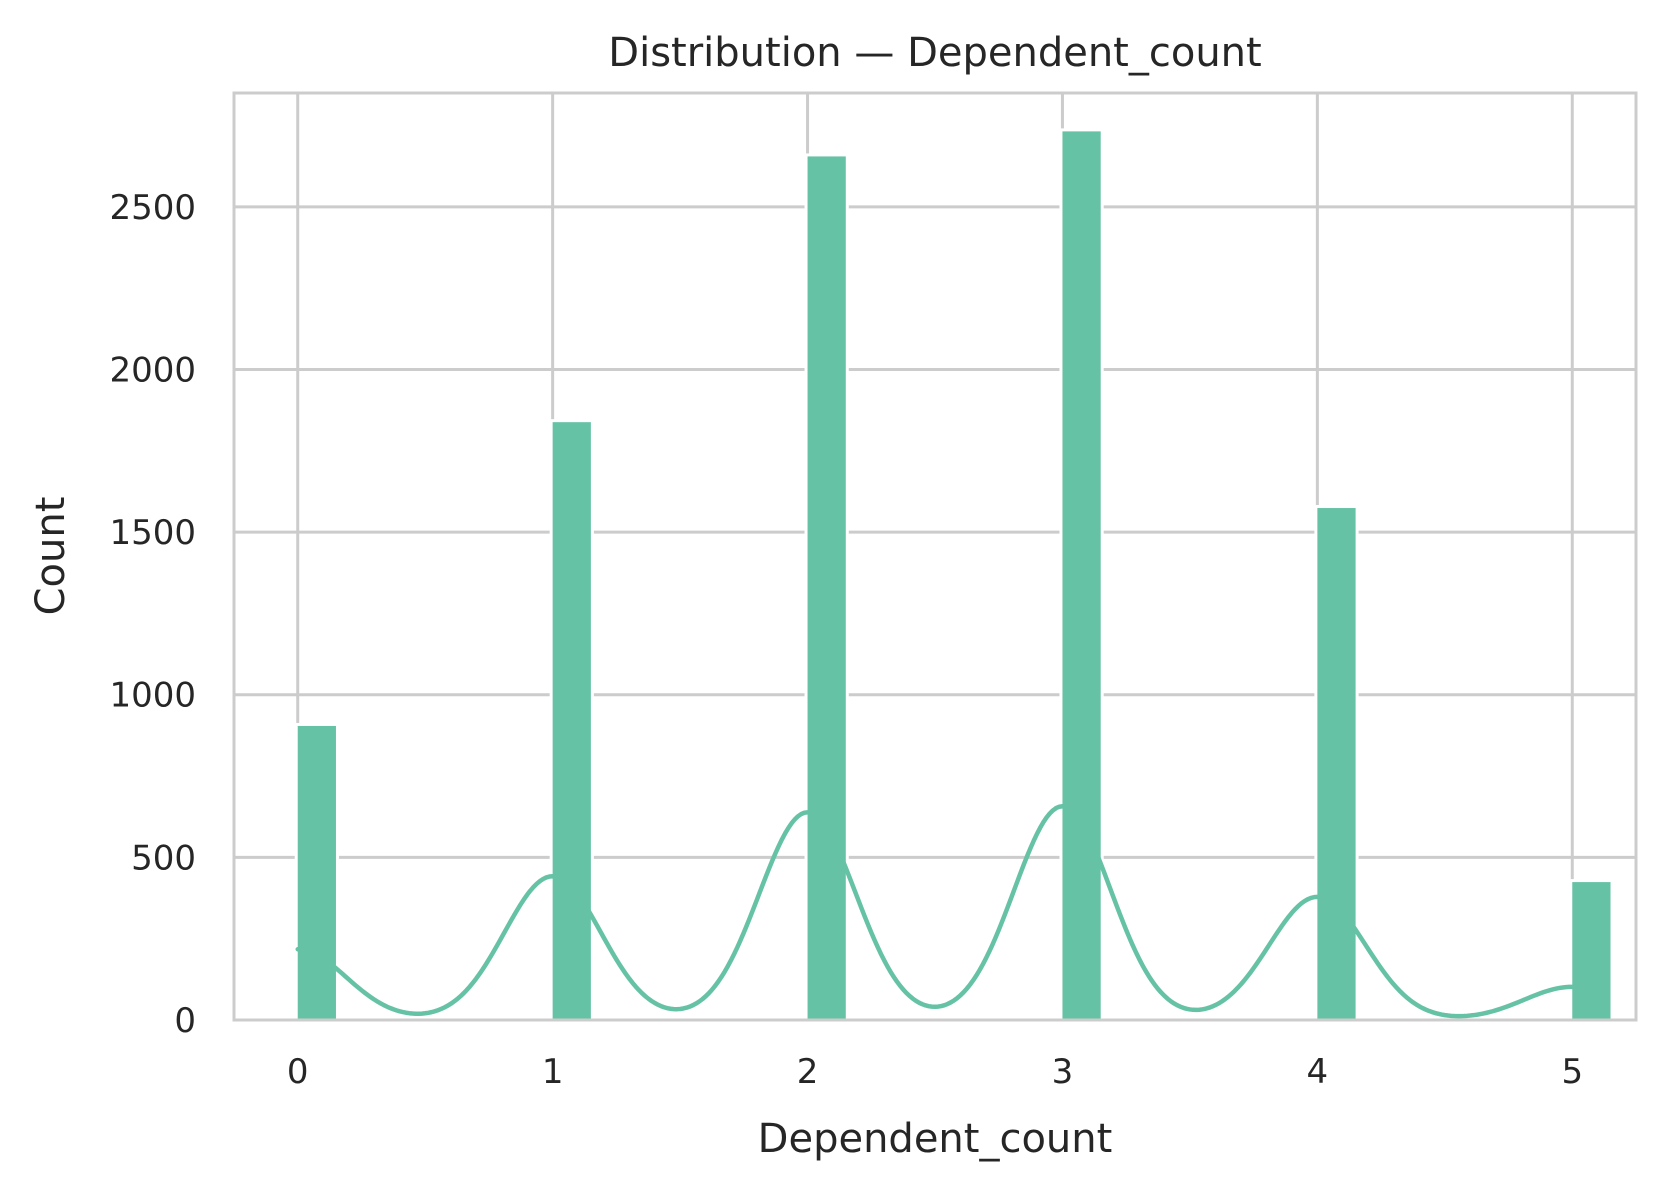 The height and width of the screenshot is (1188, 1659). What do you see at coordinates (1572, 1072) in the screenshot?
I see `x-tick-label: 5` at bounding box center [1572, 1072].